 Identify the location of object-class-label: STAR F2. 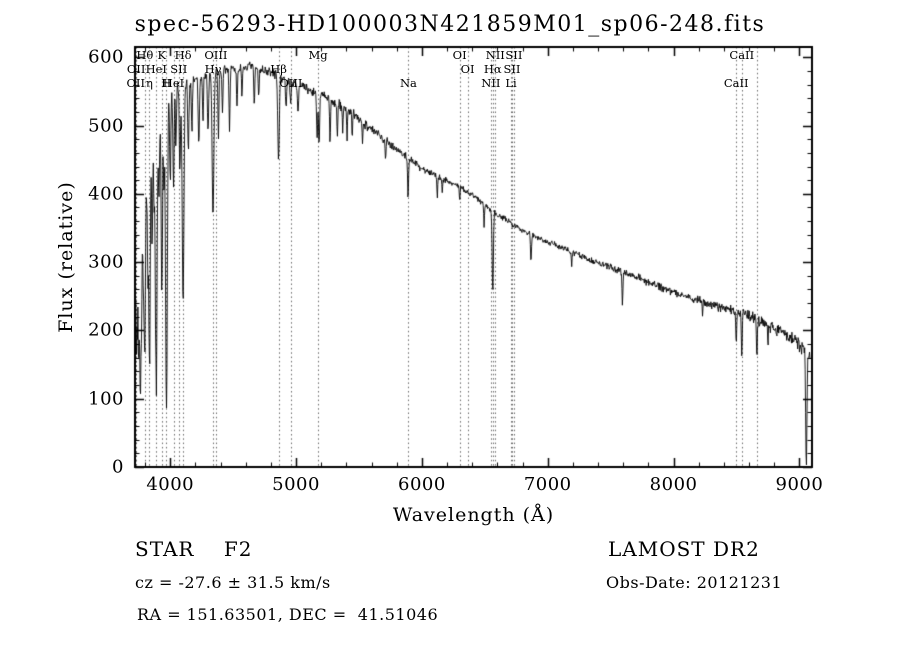
(194, 549).